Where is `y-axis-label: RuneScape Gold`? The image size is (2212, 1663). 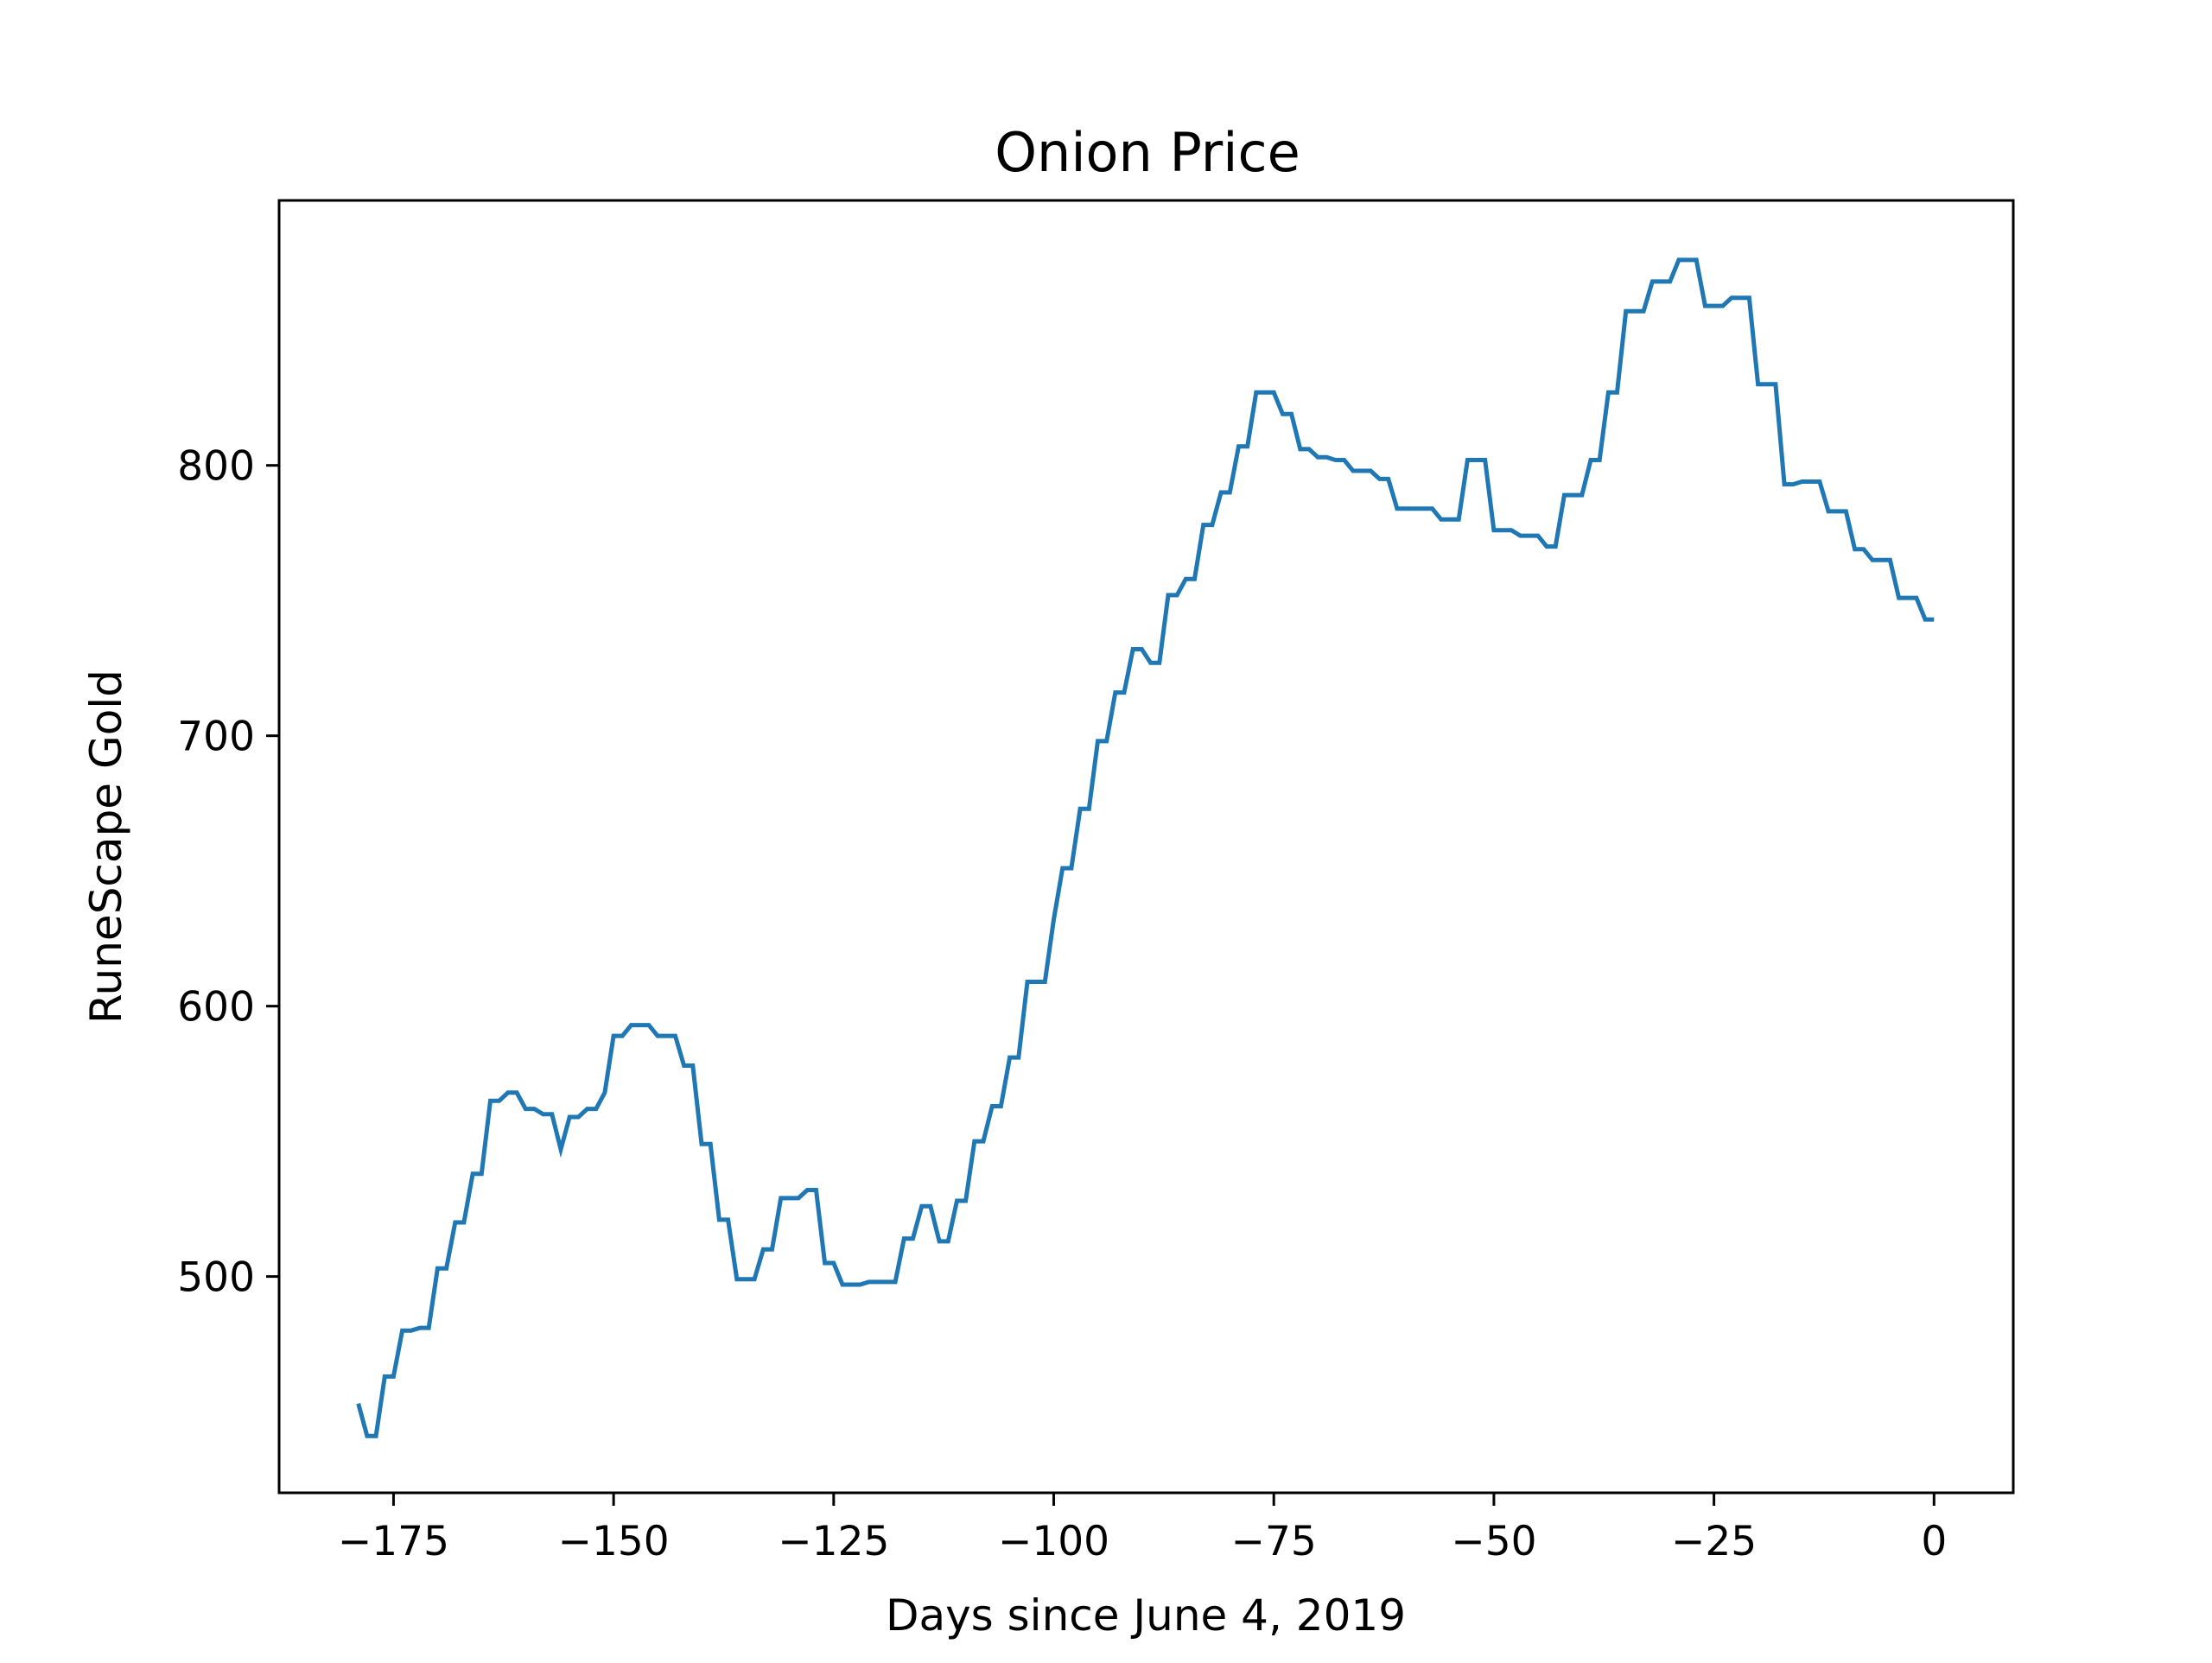
y-axis-label: RuneScape Gold is located at coordinates (106, 847).